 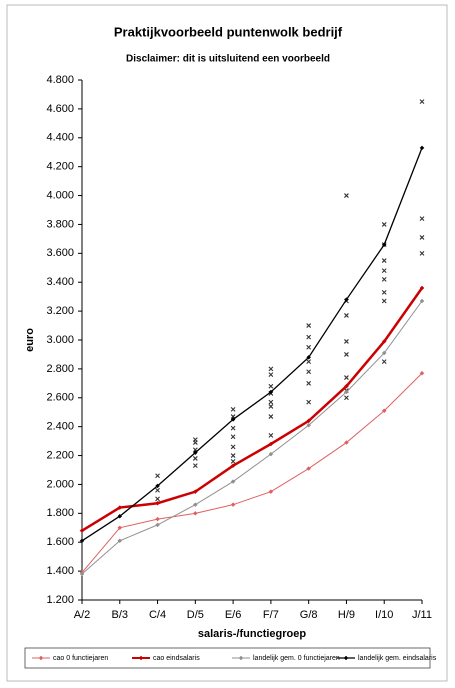 I want to click on legend-label: cao eindsalaris, so click(x=176, y=658).